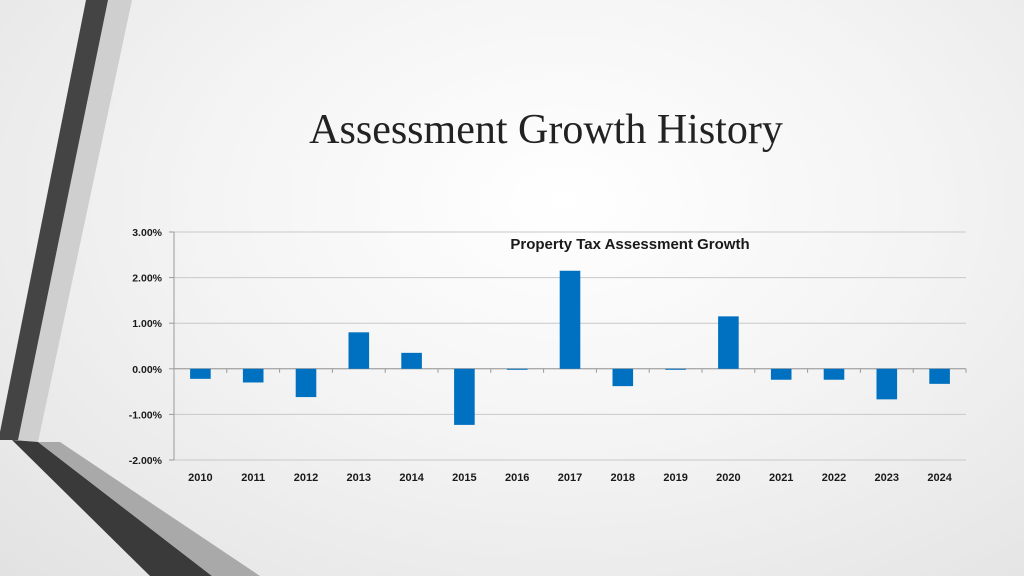 The image size is (1024, 576). I want to click on decor-band-dark, so click(54, 220).